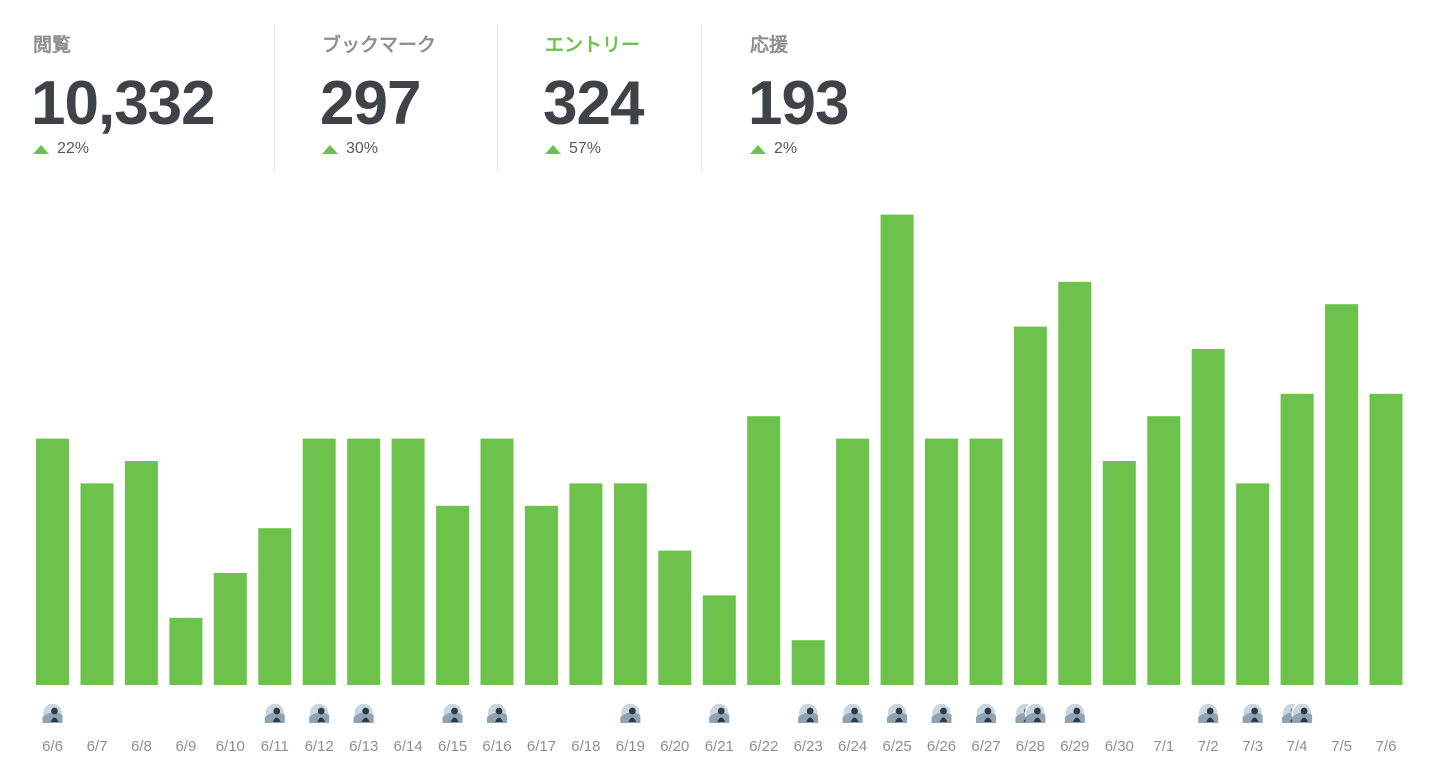  What do you see at coordinates (1252, 746) in the screenshot?
I see `x-tick-label: 7/3` at bounding box center [1252, 746].